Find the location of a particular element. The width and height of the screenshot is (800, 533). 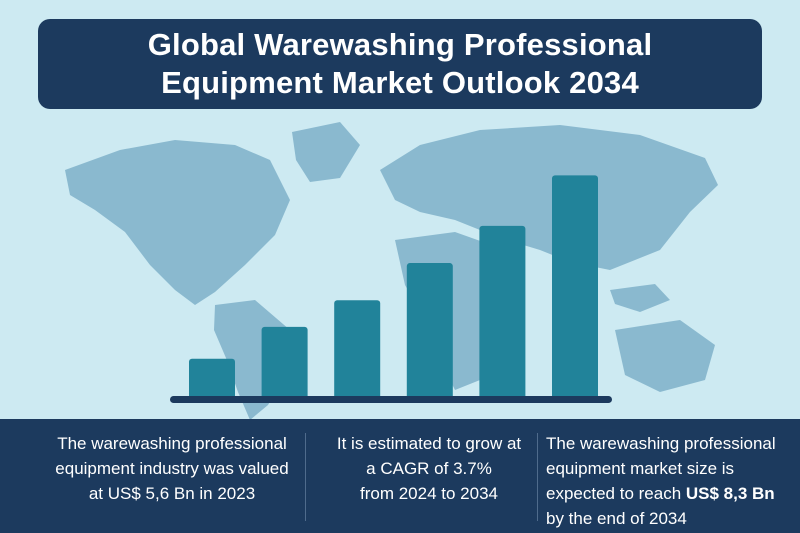

stat-cagr-line1: It is estimated to grow at is located at coordinates (429, 443).